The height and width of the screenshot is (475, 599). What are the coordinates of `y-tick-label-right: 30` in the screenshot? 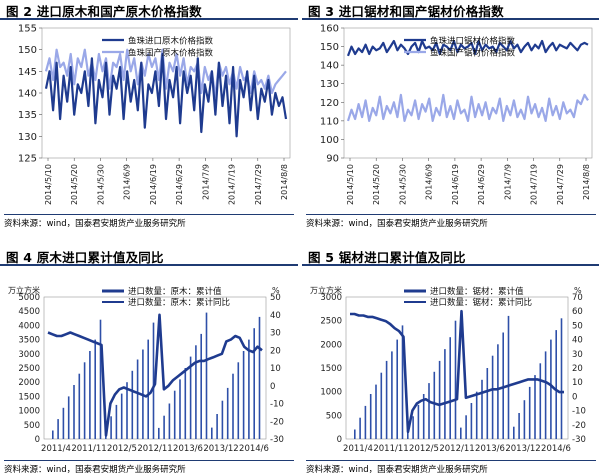 It's located at (577, 355).